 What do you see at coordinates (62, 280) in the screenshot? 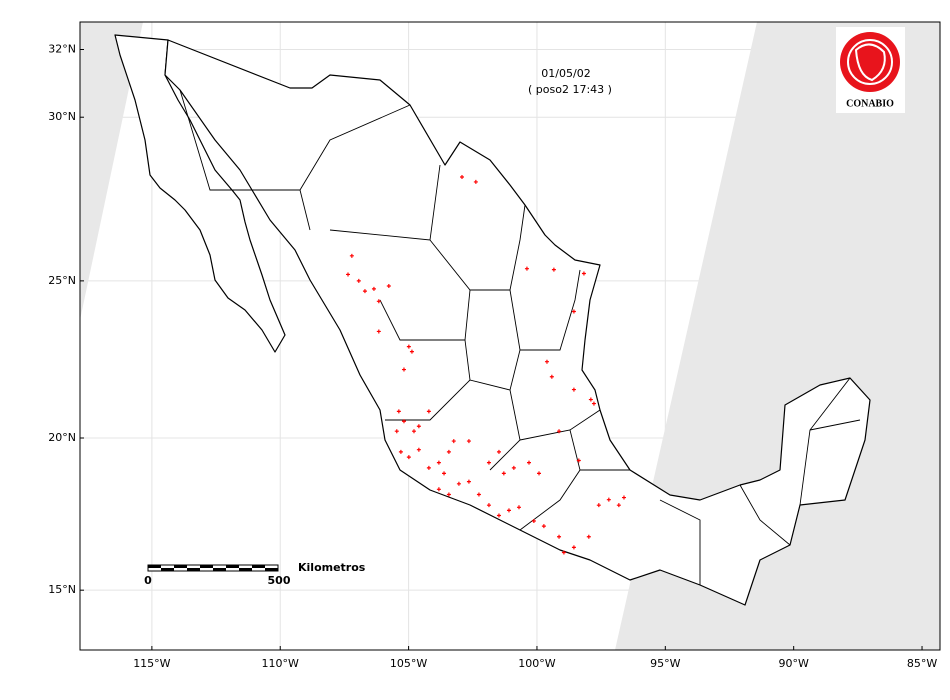
I see `y-tick-label: 25°N` at bounding box center [62, 280].